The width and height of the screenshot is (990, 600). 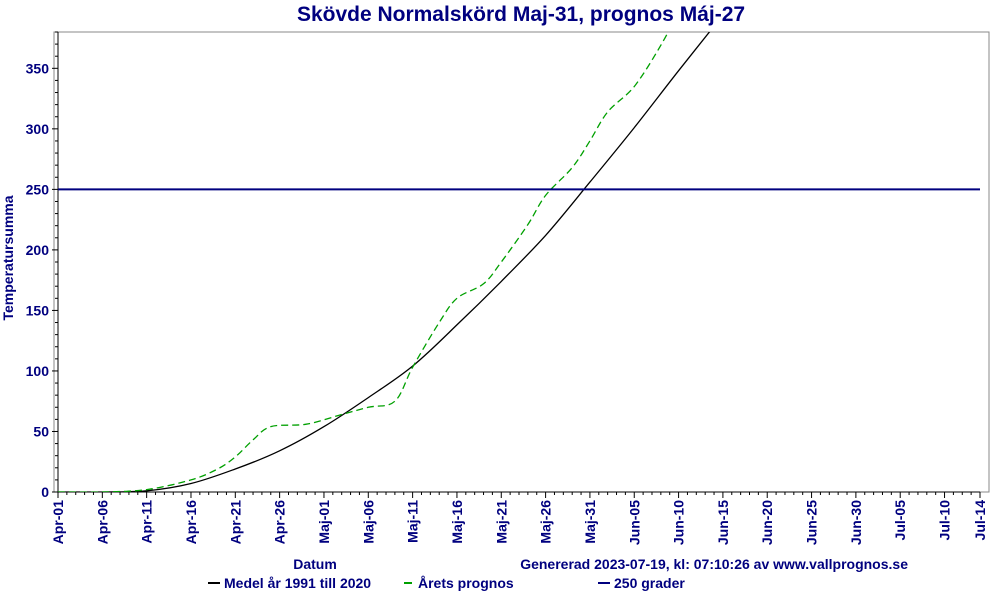 I want to click on y-tick-label: 200, so click(x=38, y=250).